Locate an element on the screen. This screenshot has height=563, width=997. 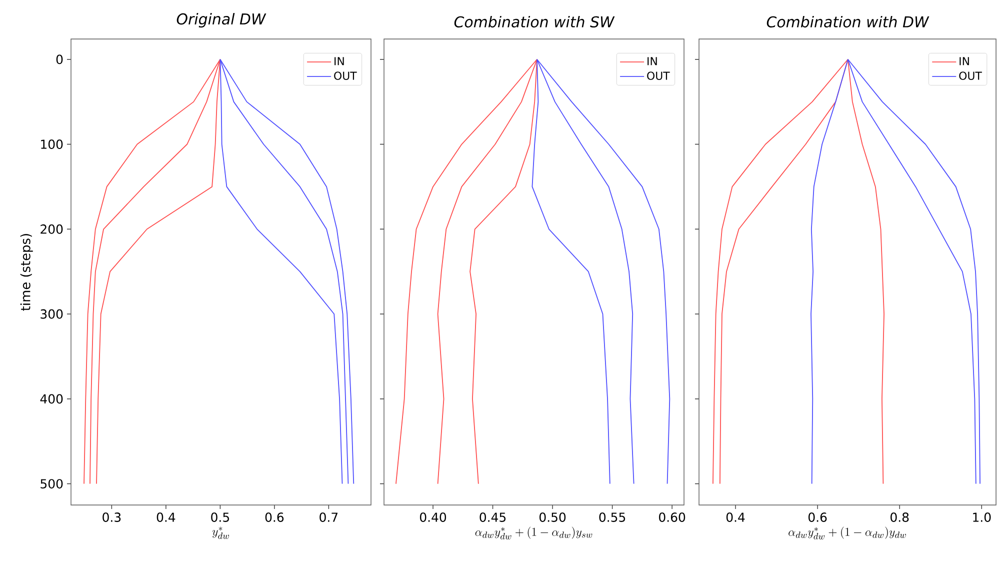
x-tick-label: 0.5 is located at coordinates (220, 517).